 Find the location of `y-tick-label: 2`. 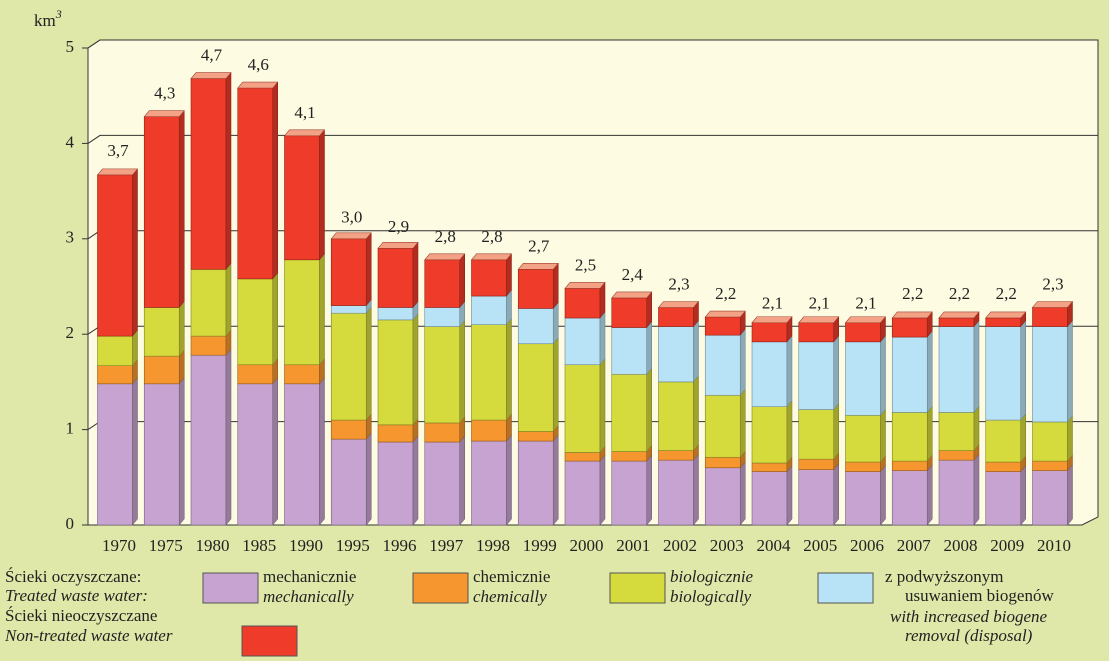

y-tick-label: 2 is located at coordinates (70, 332).